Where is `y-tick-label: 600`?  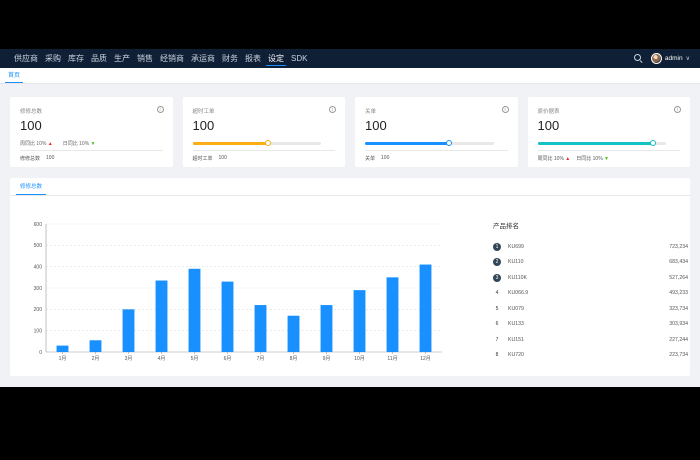 y-tick-label: 600 is located at coordinates (38, 225).